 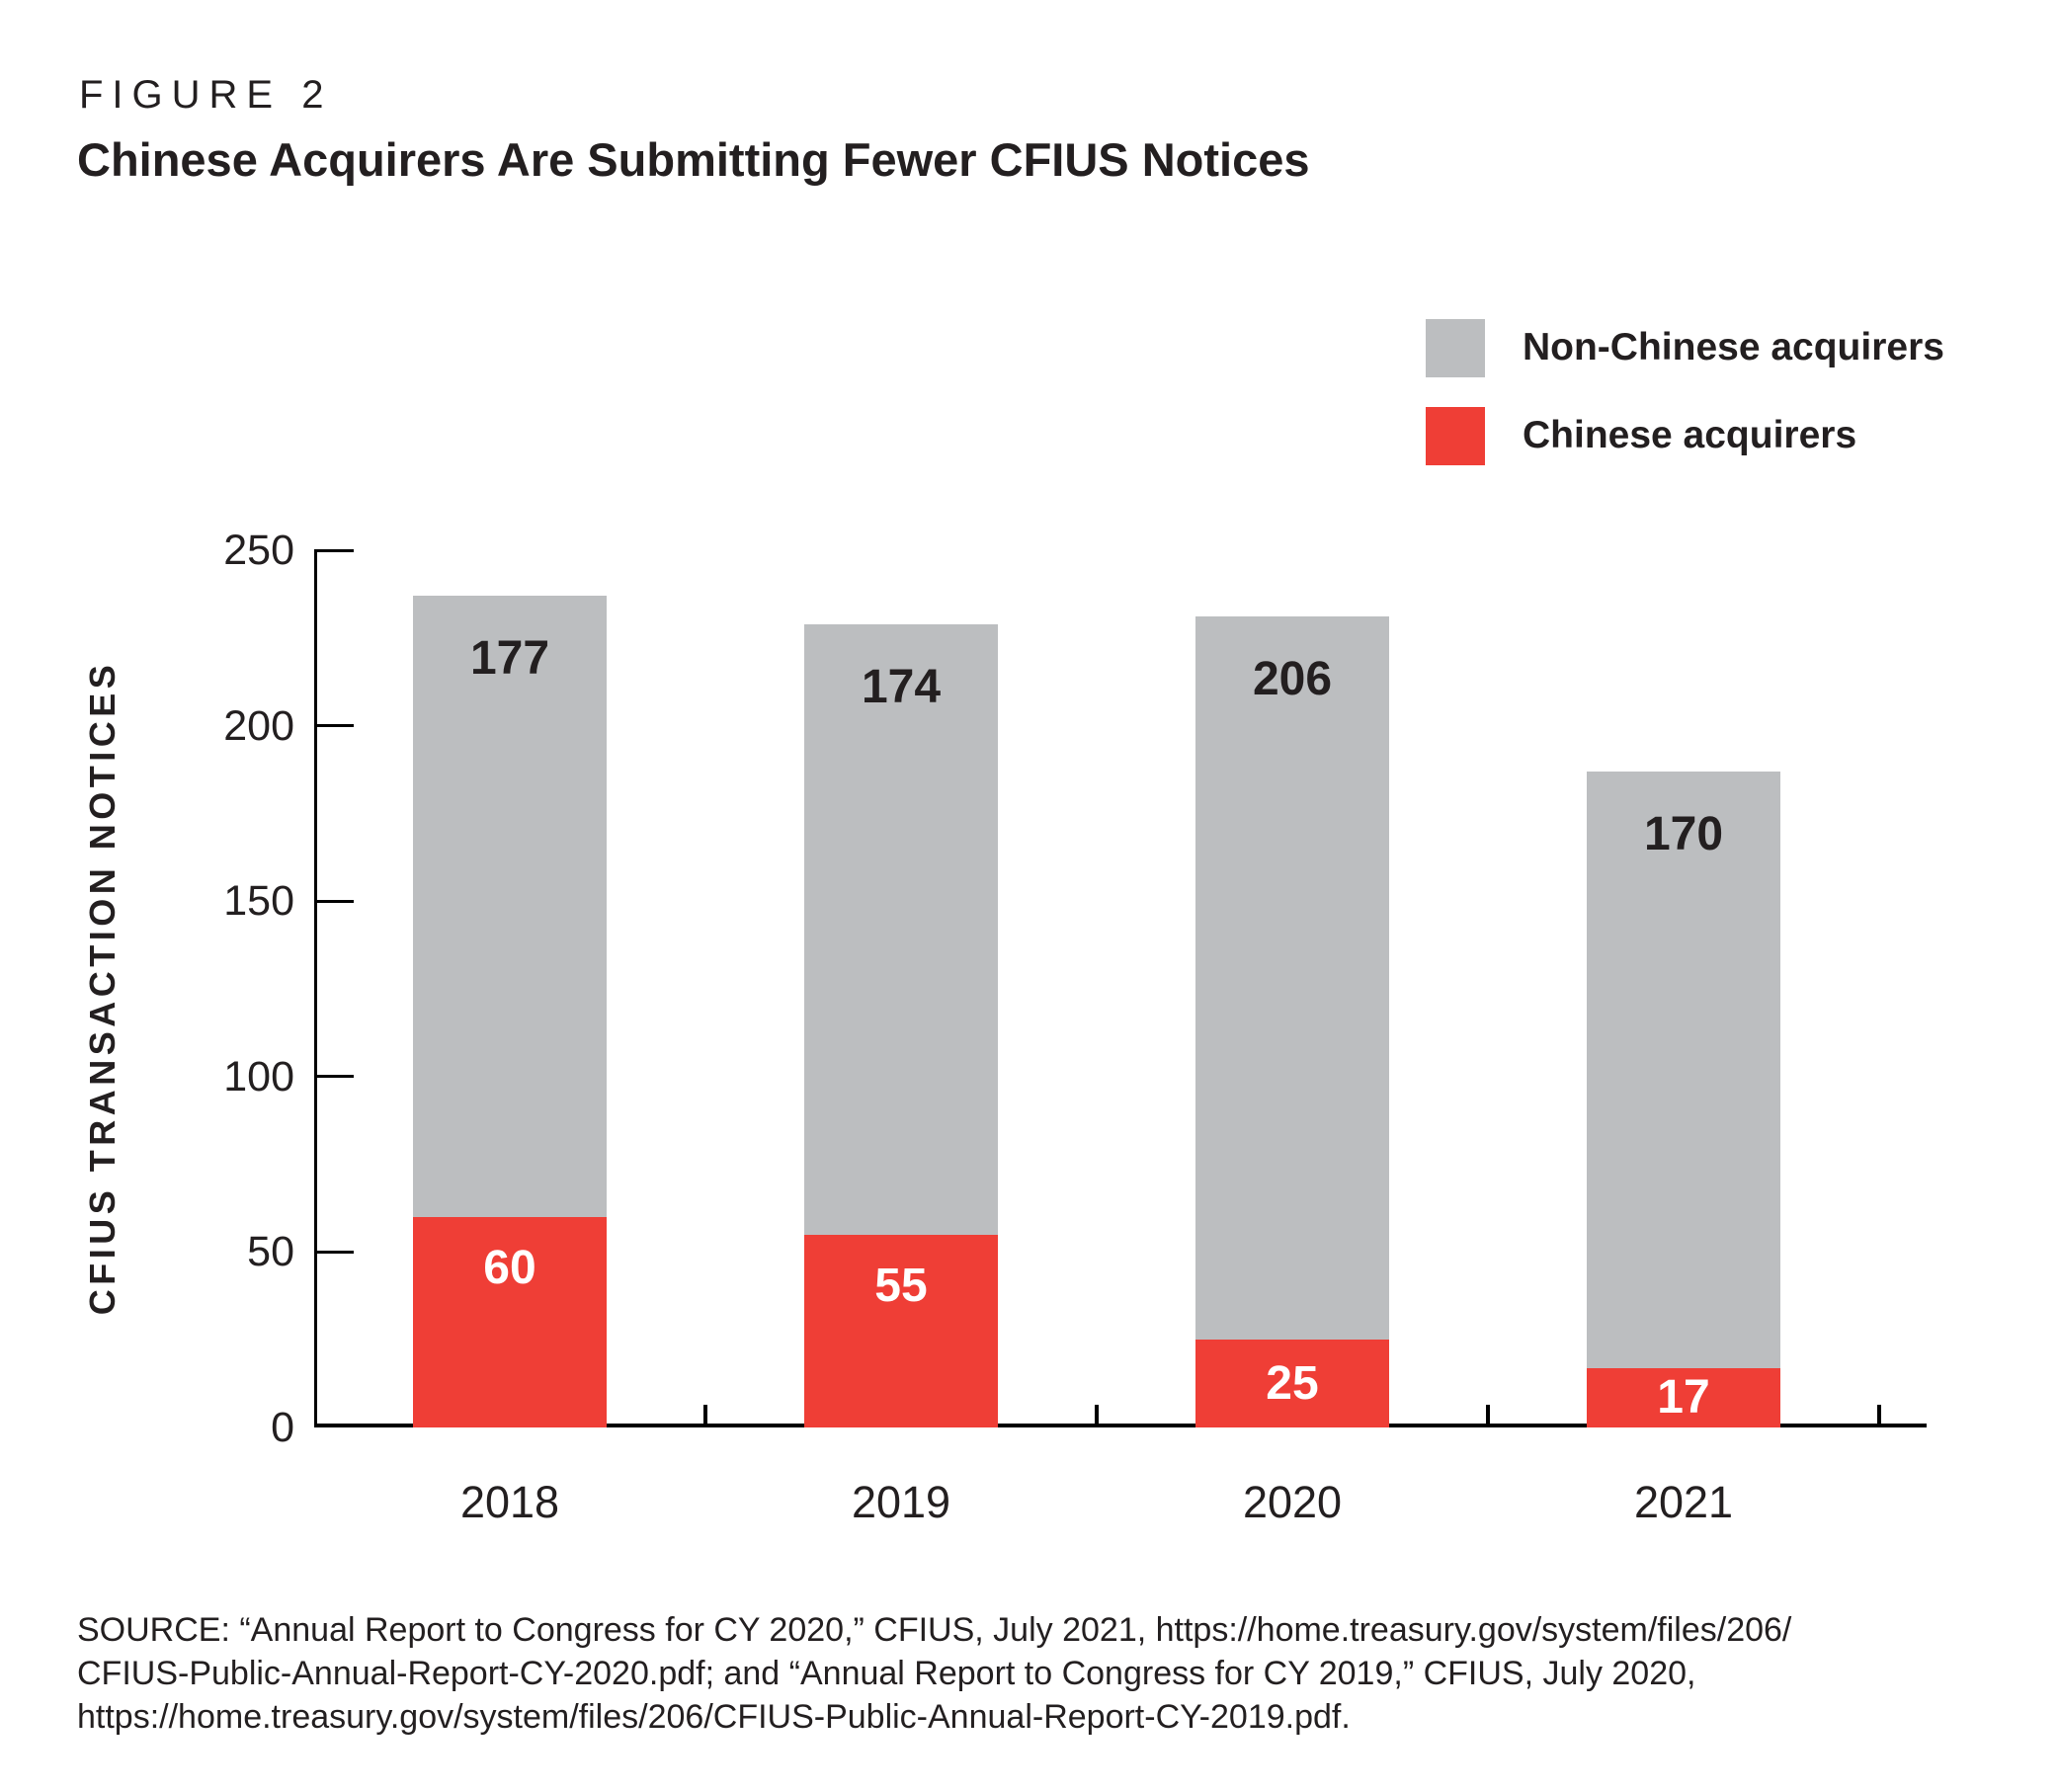 What do you see at coordinates (1683, 1502) in the screenshot?
I see `x-category-label-2021: 2021` at bounding box center [1683, 1502].